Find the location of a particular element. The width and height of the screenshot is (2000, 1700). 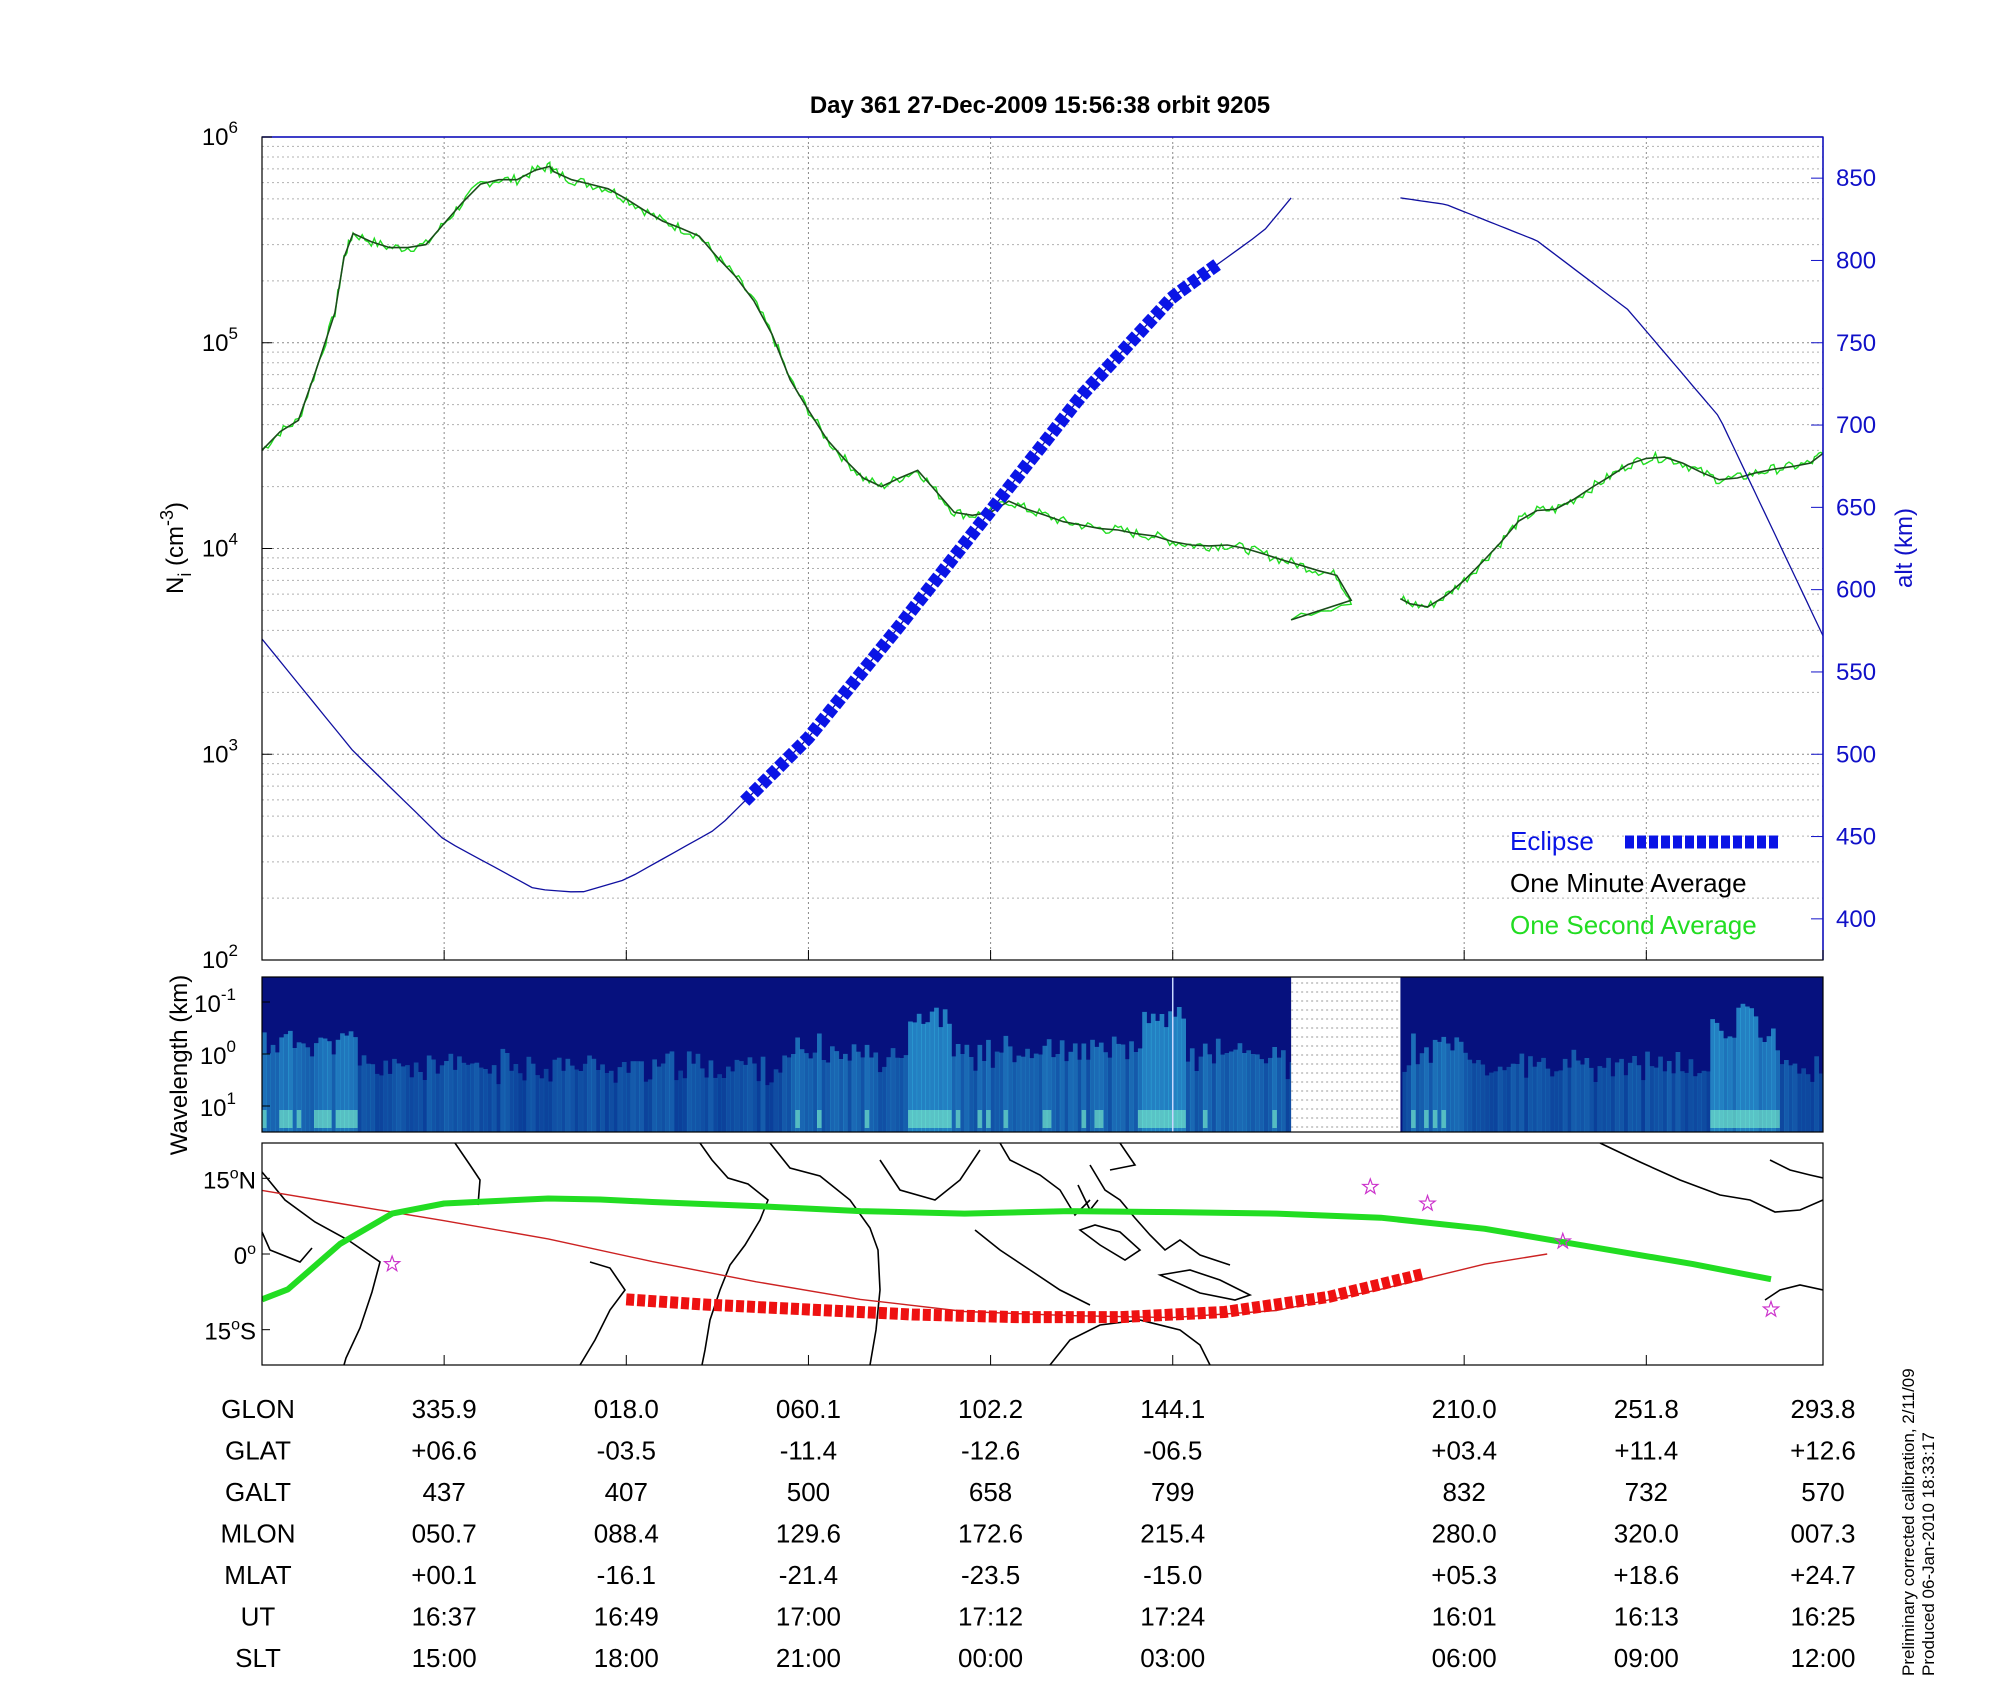

table-cell: 17:24 is located at coordinates (1172, 1617).